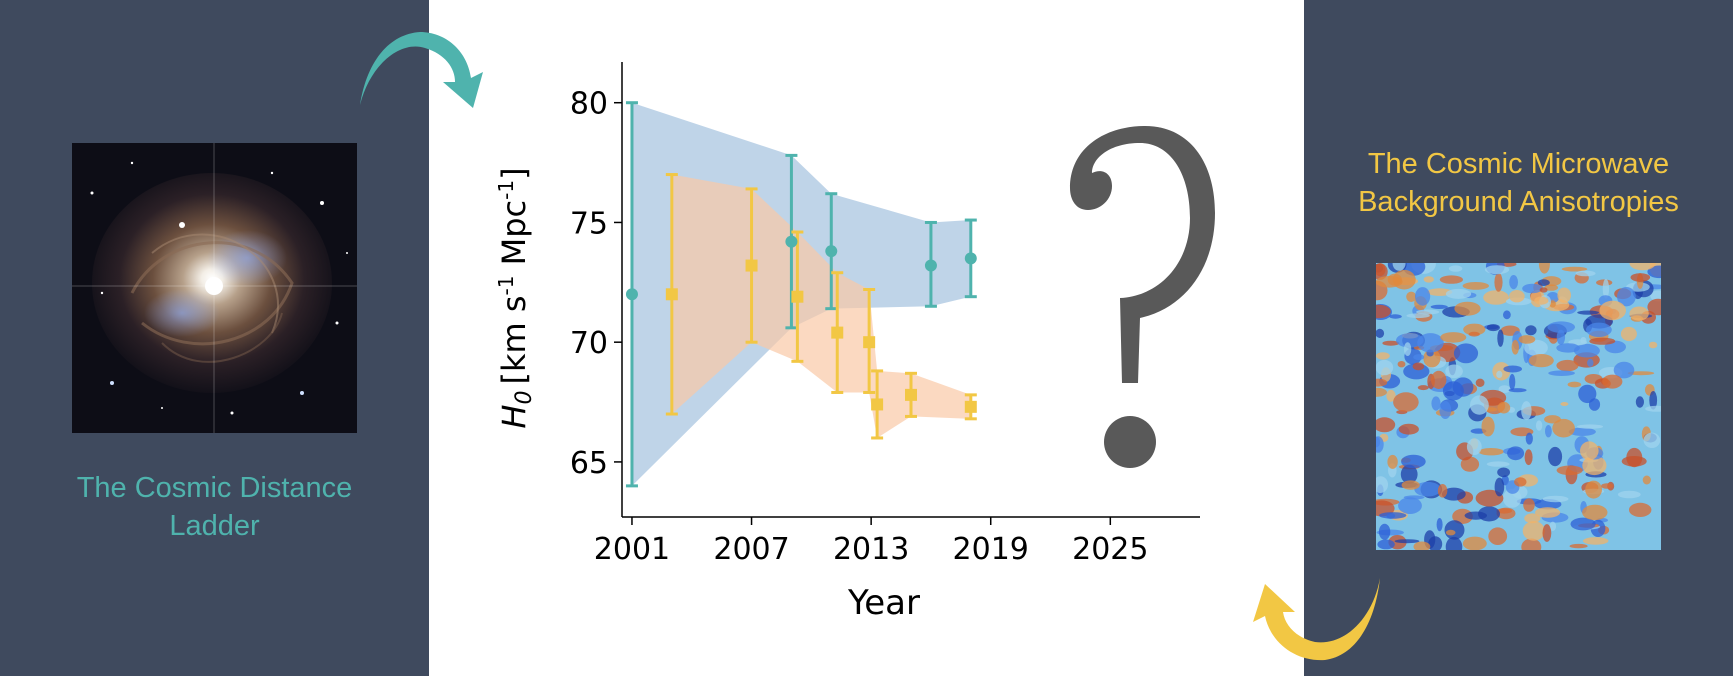 The width and height of the screenshot is (1733, 676). What do you see at coordinates (514, 173) in the screenshot?
I see `y-axis-label-unit-end: ]` at bounding box center [514, 173].